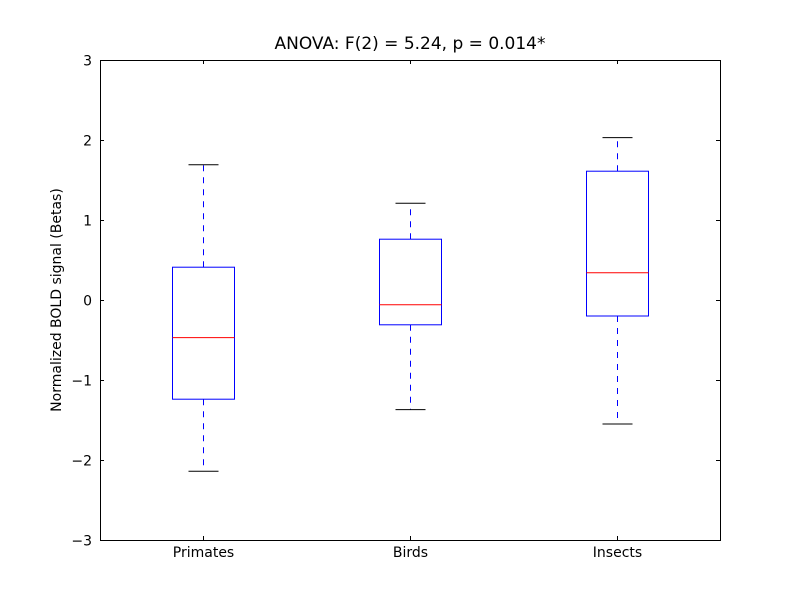 This screenshot has height=604, width=800. What do you see at coordinates (409, 44) in the screenshot?
I see `chart-title: ANOVA: F(2) = 5.24, p = 0.014*` at bounding box center [409, 44].